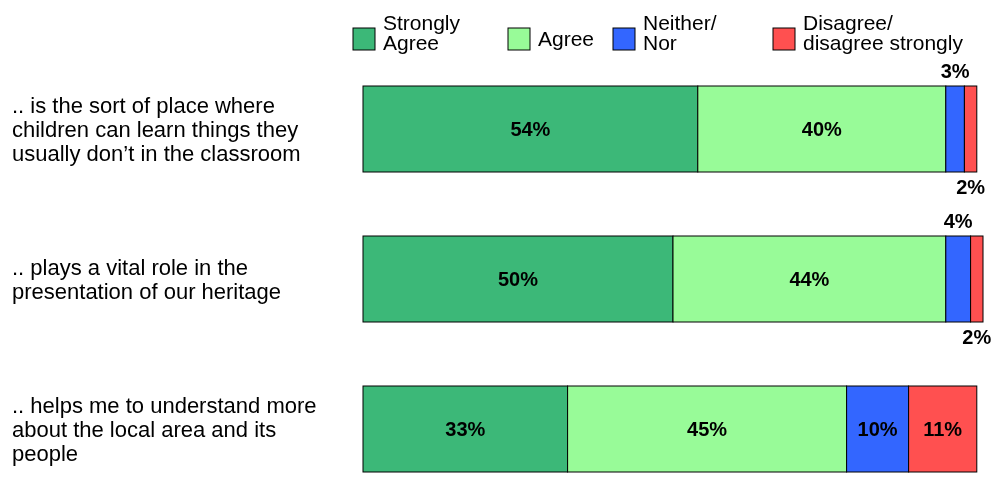  Describe the element at coordinates (680, 32) in the screenshot. I see `legend-label: Neither/ Nor` at that location.